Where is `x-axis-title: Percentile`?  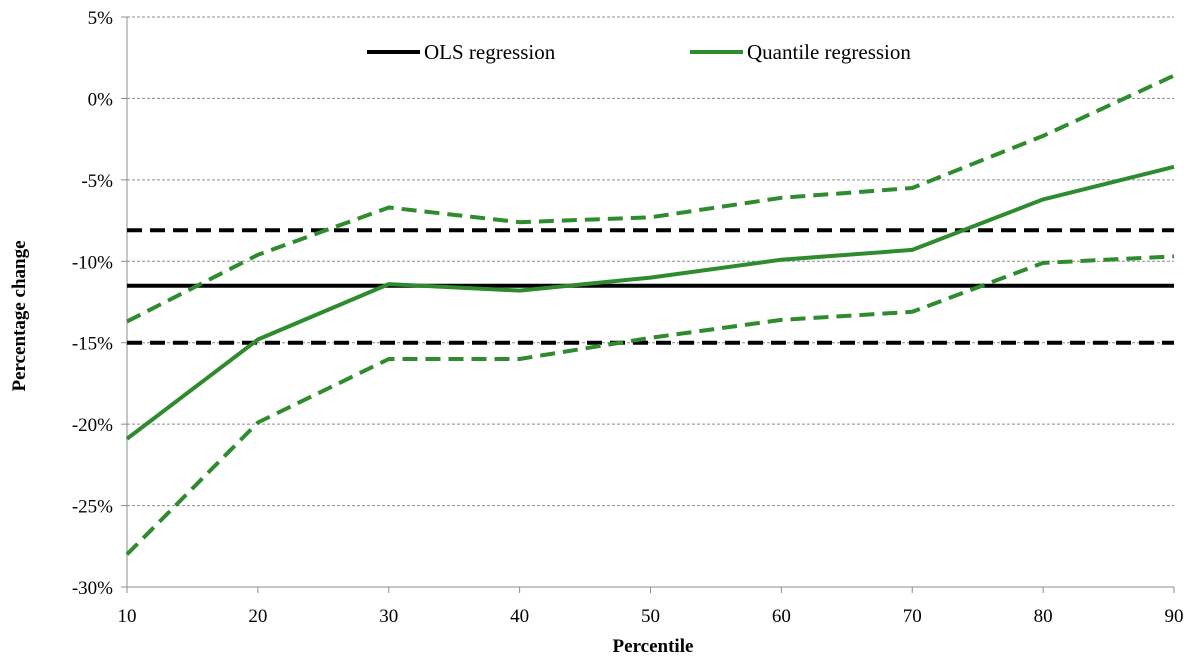 x-axis-title: Percentile is located at coordinates (653, 646).